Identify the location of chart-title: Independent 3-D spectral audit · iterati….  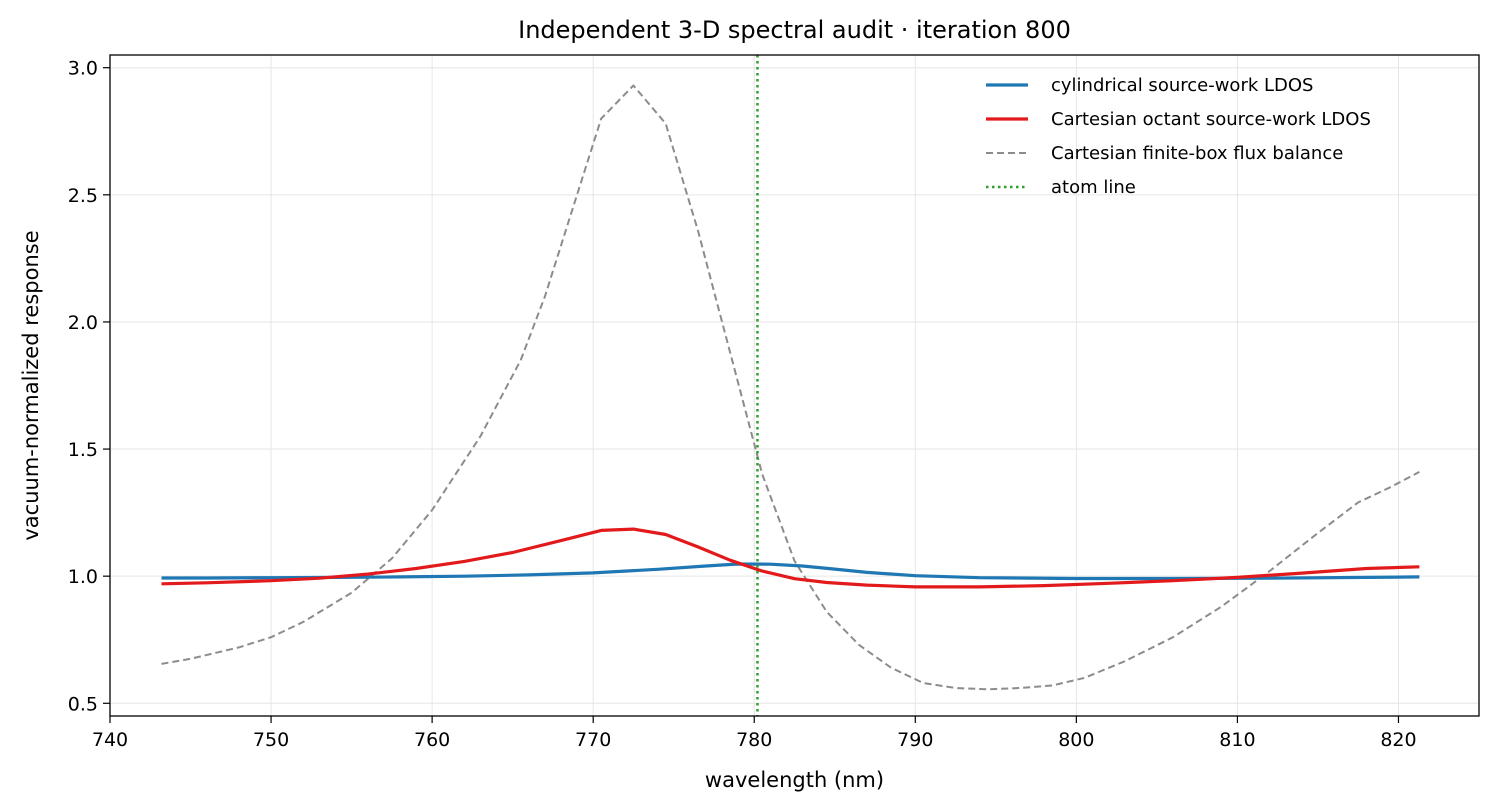
(794, 30).